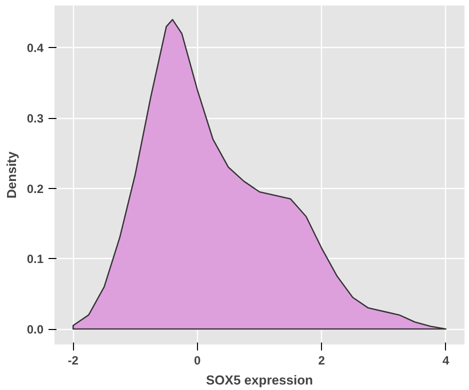  Describe the element at coordinates (11, 174) in the screenshot. I see `y-axis-title: Density` at that location.